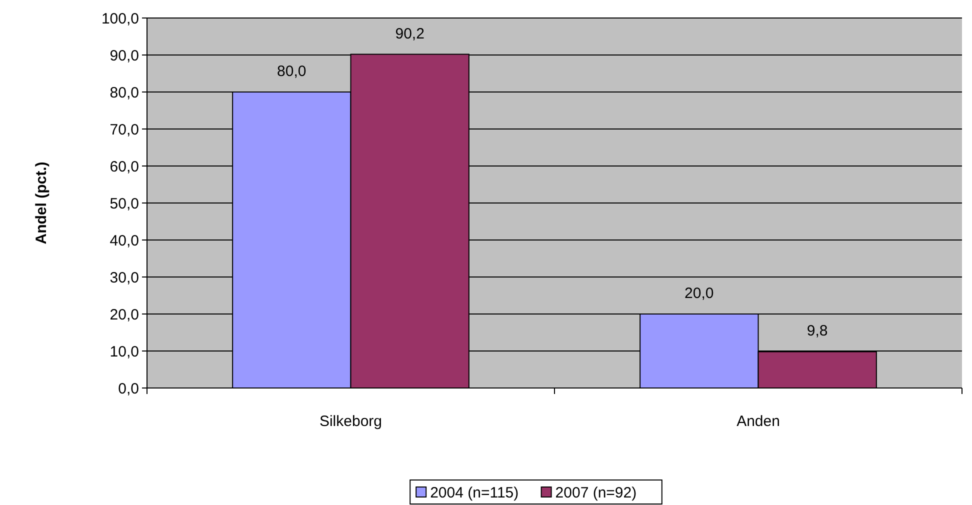 Image resolution: width=972 pixels, height=505 pixels. Describe the element at coordinates (124, 129) in the screenshot. I see `y-tick-label: 70,0` at that location.